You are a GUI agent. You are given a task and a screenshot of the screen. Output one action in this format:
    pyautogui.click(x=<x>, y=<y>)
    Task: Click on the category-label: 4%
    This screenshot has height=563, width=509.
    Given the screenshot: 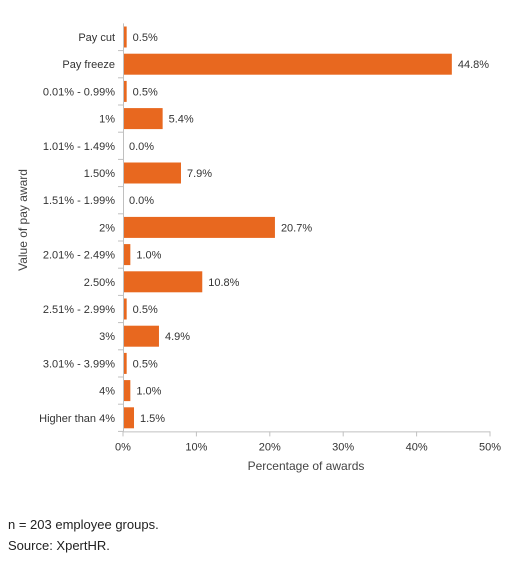 What is the action you would take?
    pyautogui.click(x=107, y=392)
    